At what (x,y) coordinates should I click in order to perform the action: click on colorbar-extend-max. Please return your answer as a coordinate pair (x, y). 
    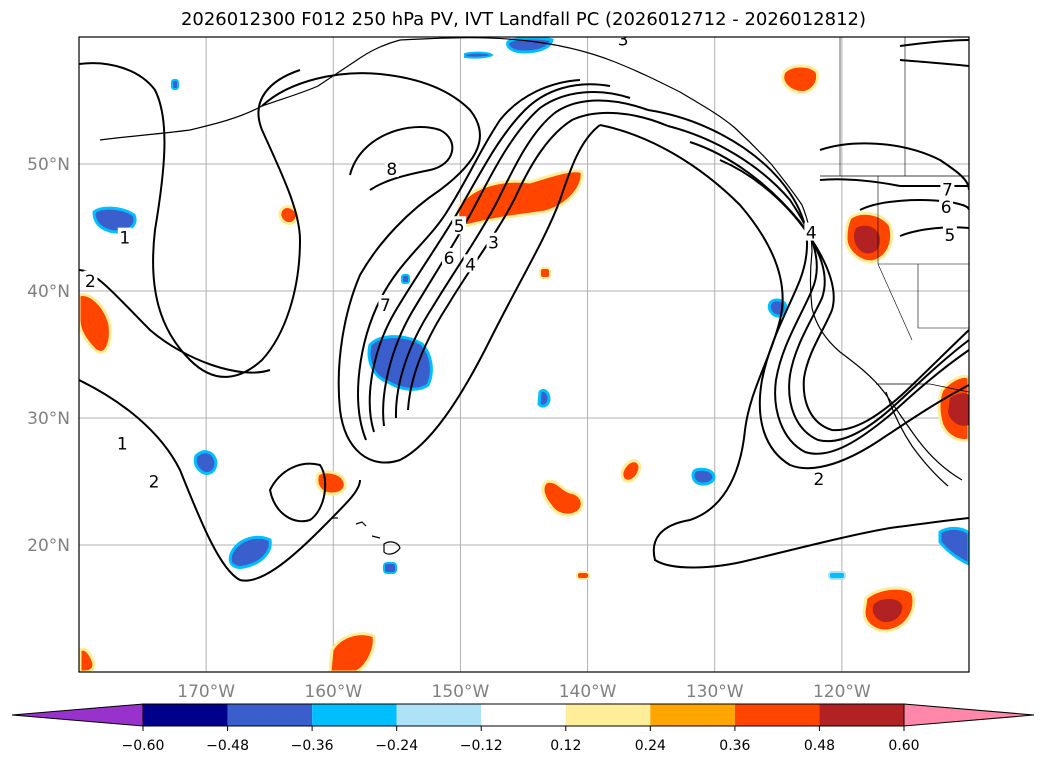
    Looking at the image, I should click on (969, 715).